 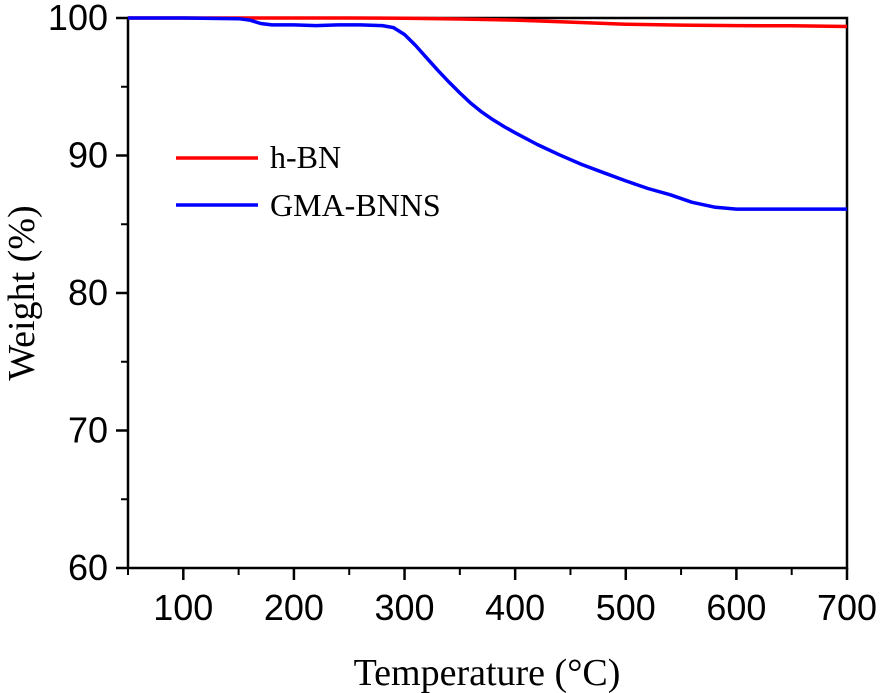 What do you see at coordinates (488, 22) in the screenshot?
I see `series-line-h-bn` at bounding box center [488, 22].